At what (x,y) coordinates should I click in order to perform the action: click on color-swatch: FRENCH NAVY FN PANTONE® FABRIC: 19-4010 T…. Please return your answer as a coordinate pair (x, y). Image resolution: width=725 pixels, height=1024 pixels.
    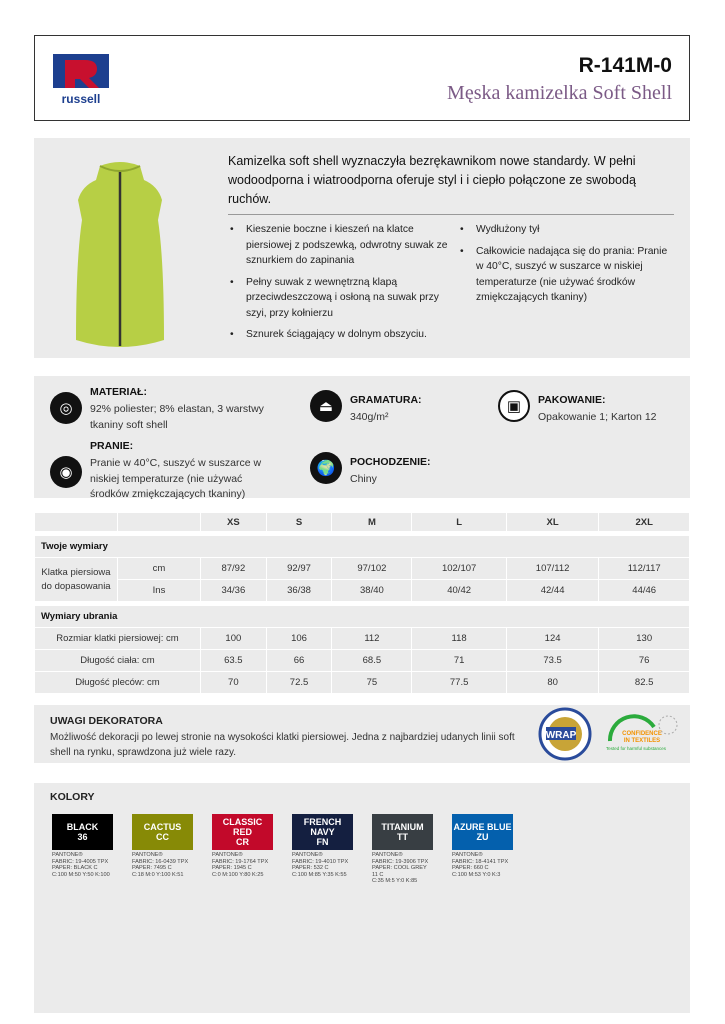
    Looking at the image, I should click on (322, 846).